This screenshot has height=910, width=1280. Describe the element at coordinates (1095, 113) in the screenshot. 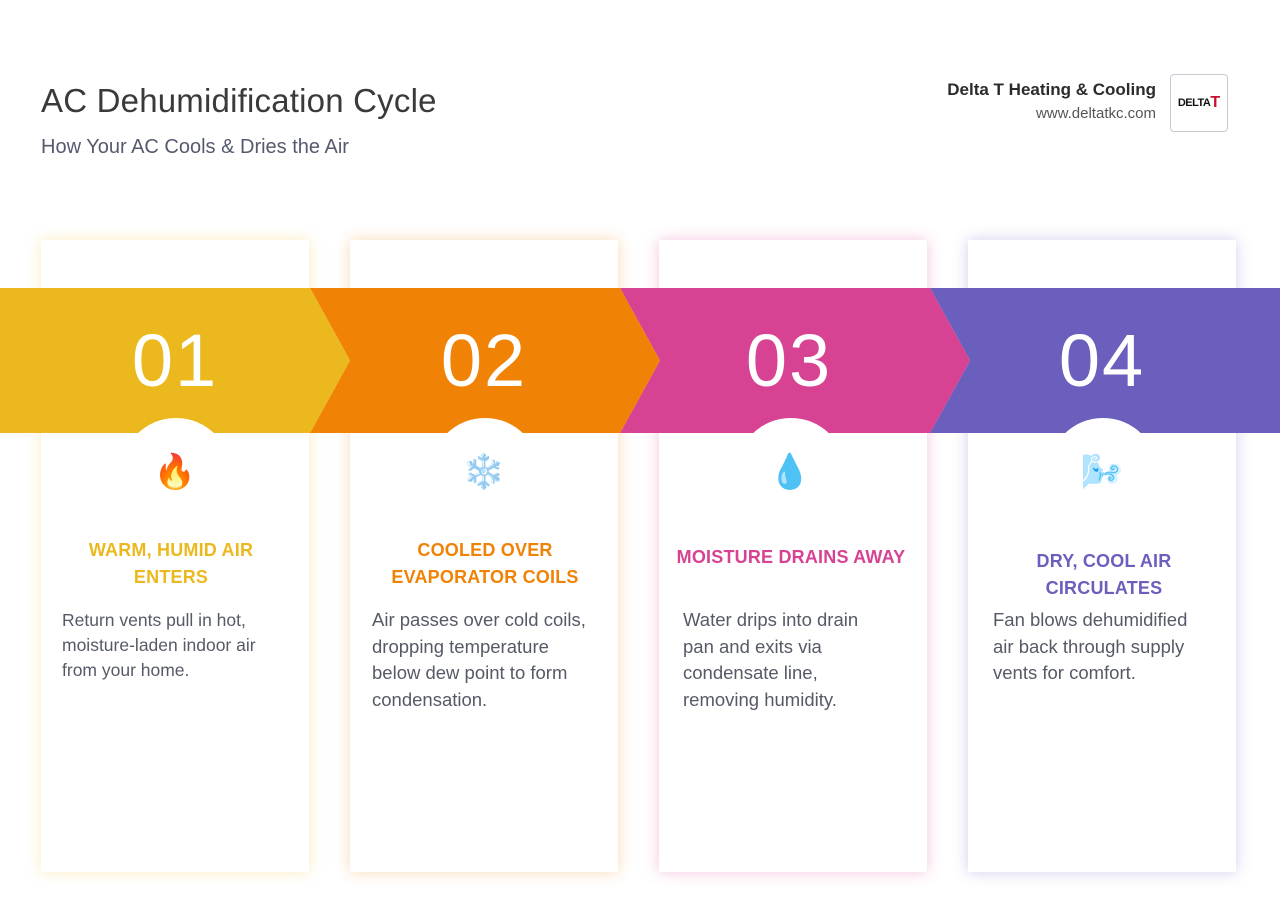

I see `brand-url: www.deltatkc.com` at that location.